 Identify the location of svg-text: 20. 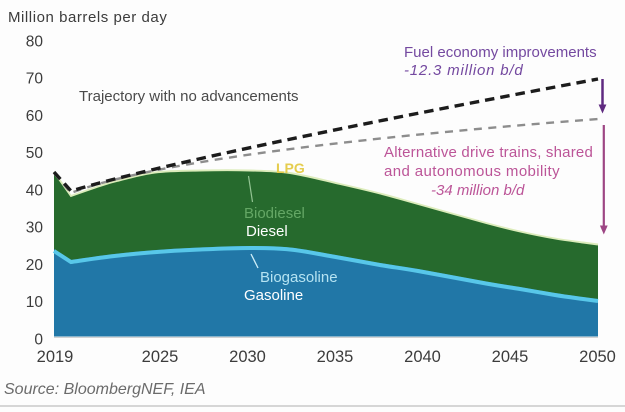
(35, 265).